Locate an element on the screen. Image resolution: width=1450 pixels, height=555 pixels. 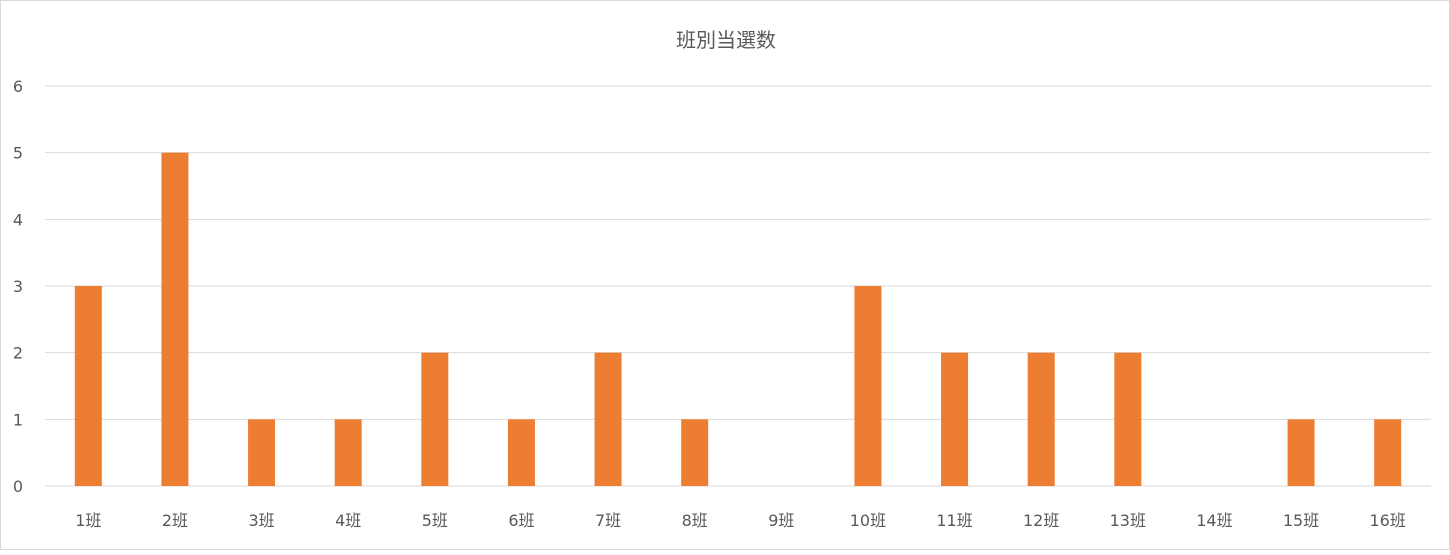
x-tick-label: 4班 is located at coordinates (348, 520).